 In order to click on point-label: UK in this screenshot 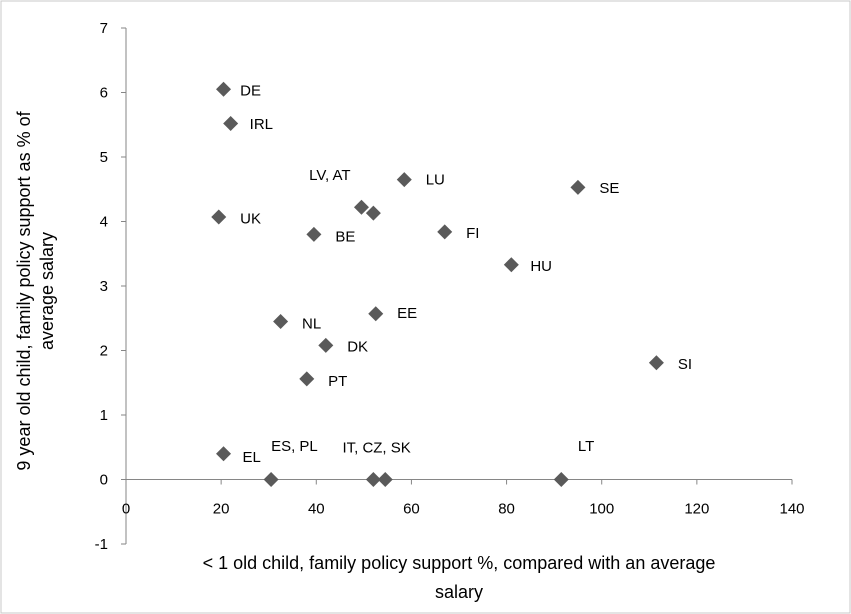, I will do `click(250, 218)`.